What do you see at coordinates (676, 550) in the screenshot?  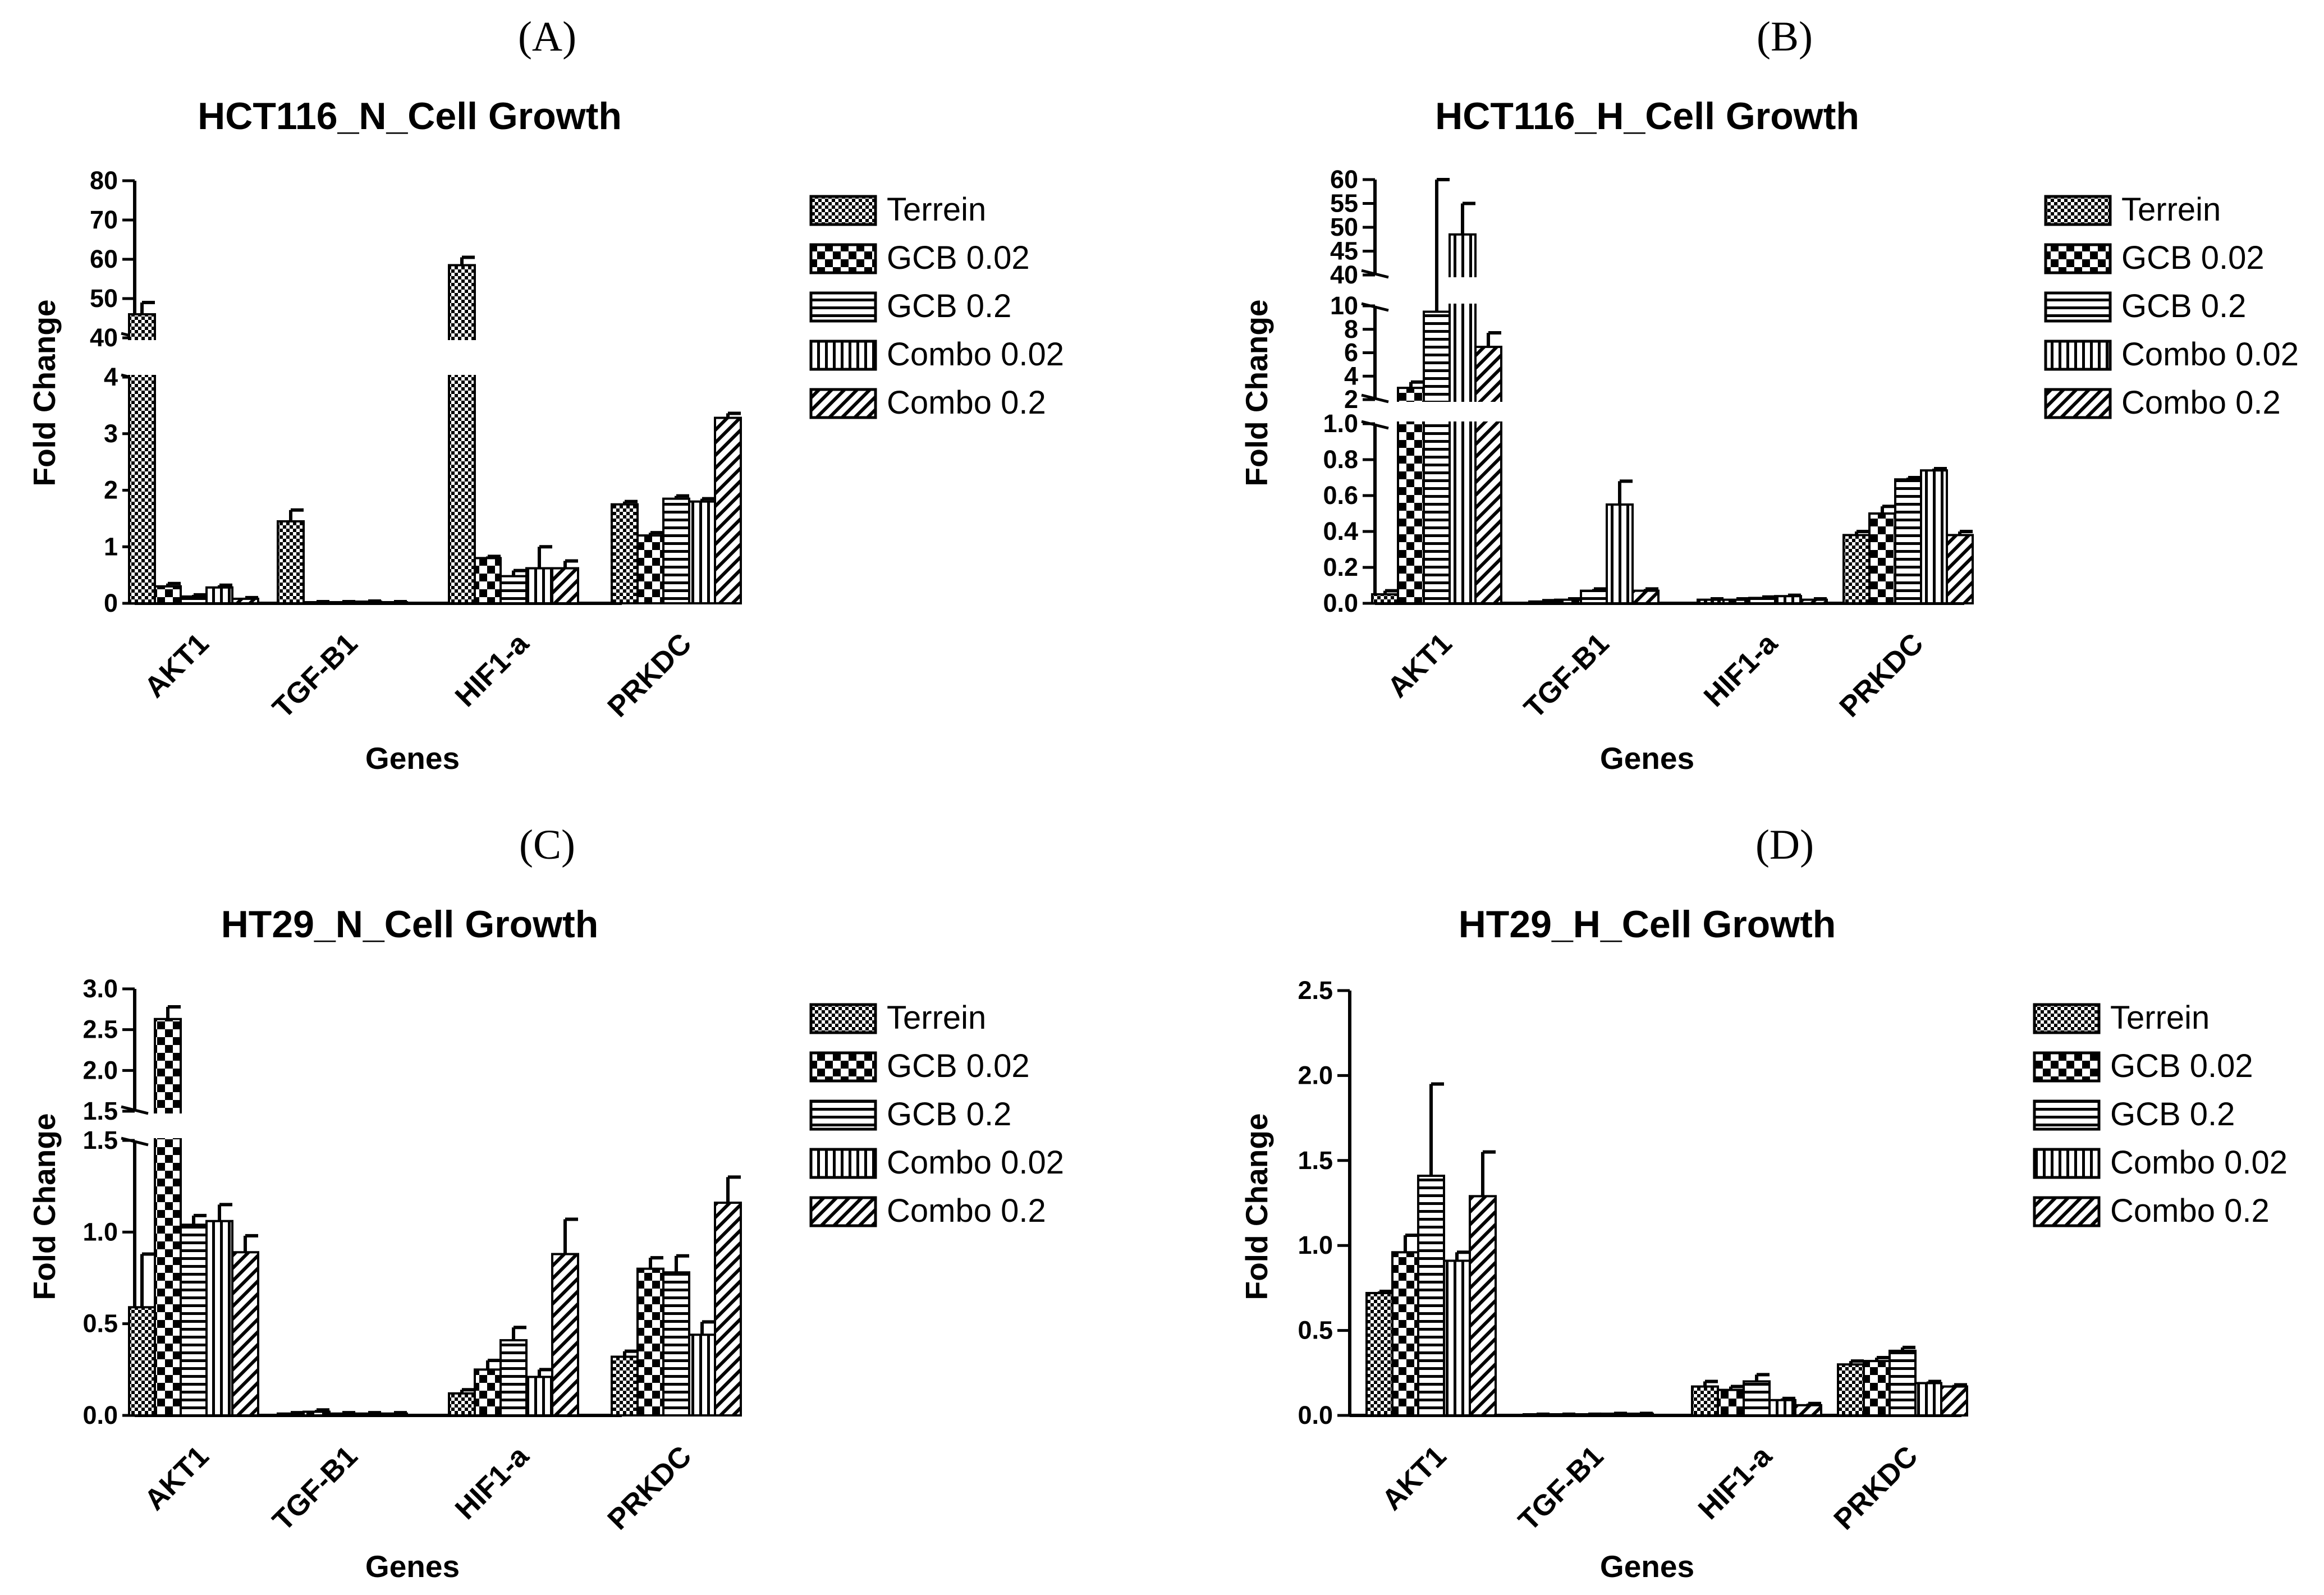 I see `bar-gcb-0-2-prkdc` at bounding box center [676, 550].